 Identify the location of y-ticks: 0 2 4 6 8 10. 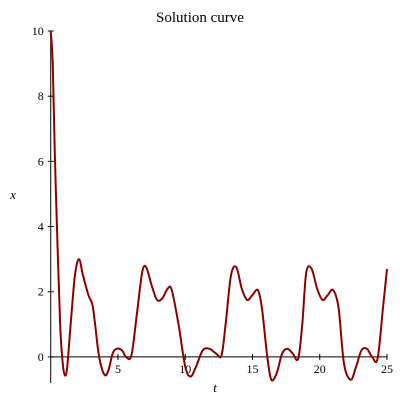
(43, 194).